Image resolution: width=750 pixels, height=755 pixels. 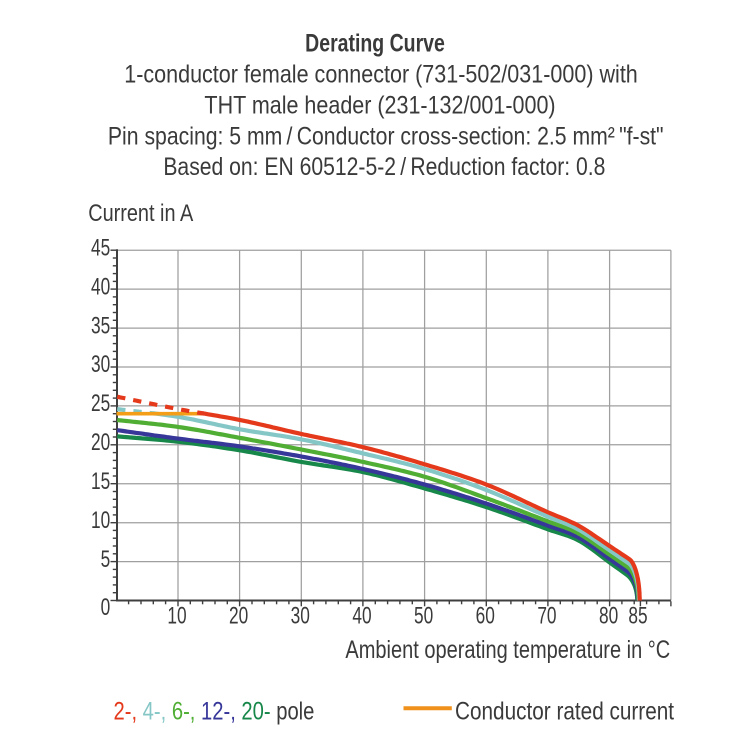 I want to click on svg-text: 60, so click(x=485, y=616).